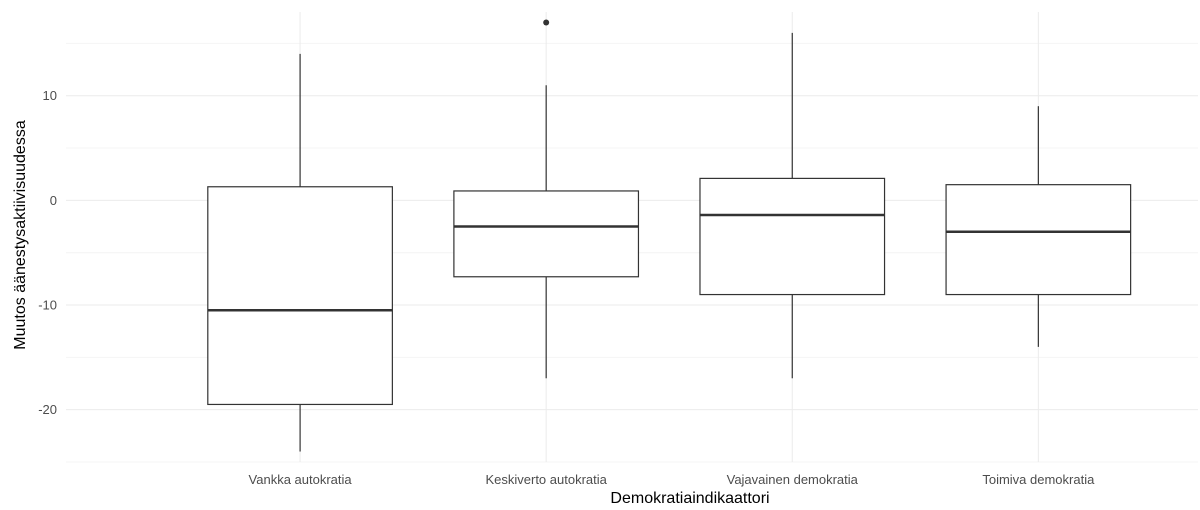 This screenshot has height=510, width=1200. What do you see at coordinates (546, 22) in the screenshot?
I see `outlier-point` at bounding box center [546, 22].